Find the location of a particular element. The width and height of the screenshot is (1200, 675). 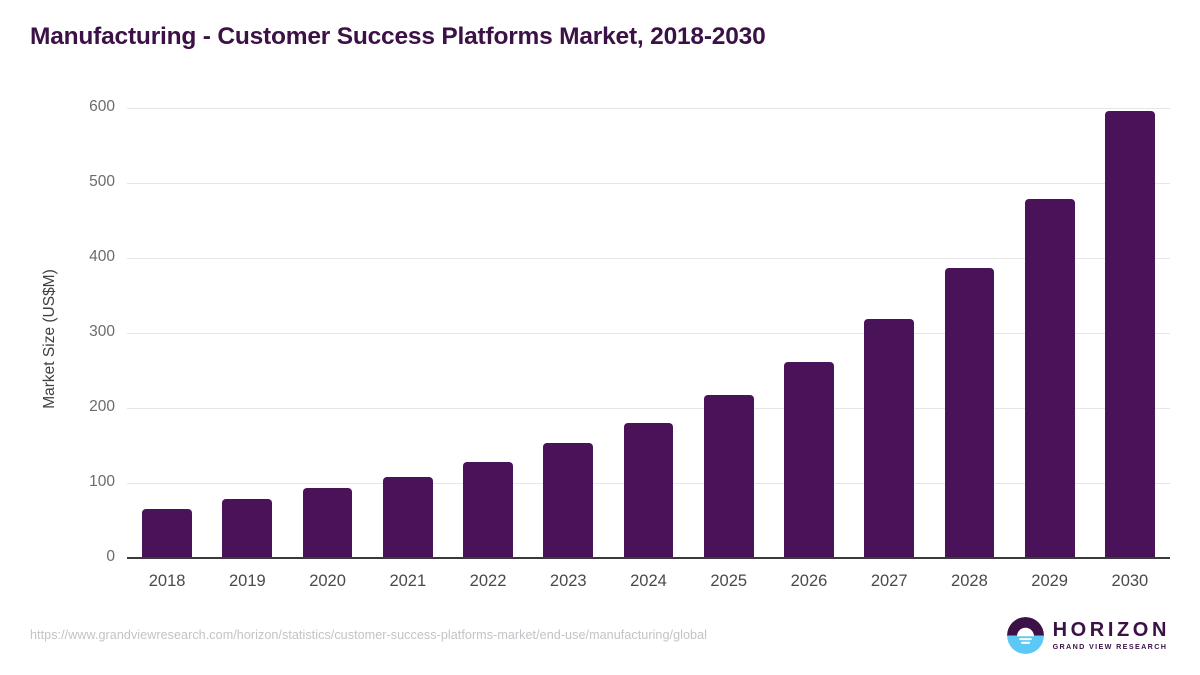

horizon-sun-circle-icon is located at coordinates (1025, 635).